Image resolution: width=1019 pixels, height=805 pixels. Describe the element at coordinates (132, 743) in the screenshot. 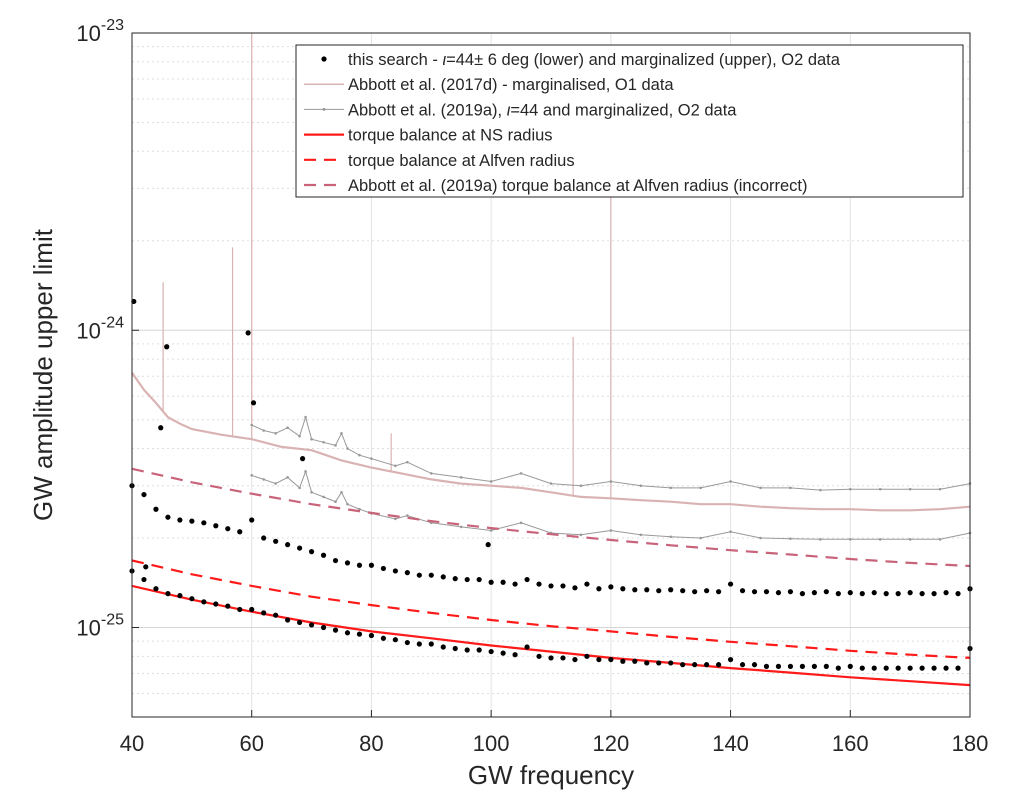

I see `x-tick-label: 40` at that location.